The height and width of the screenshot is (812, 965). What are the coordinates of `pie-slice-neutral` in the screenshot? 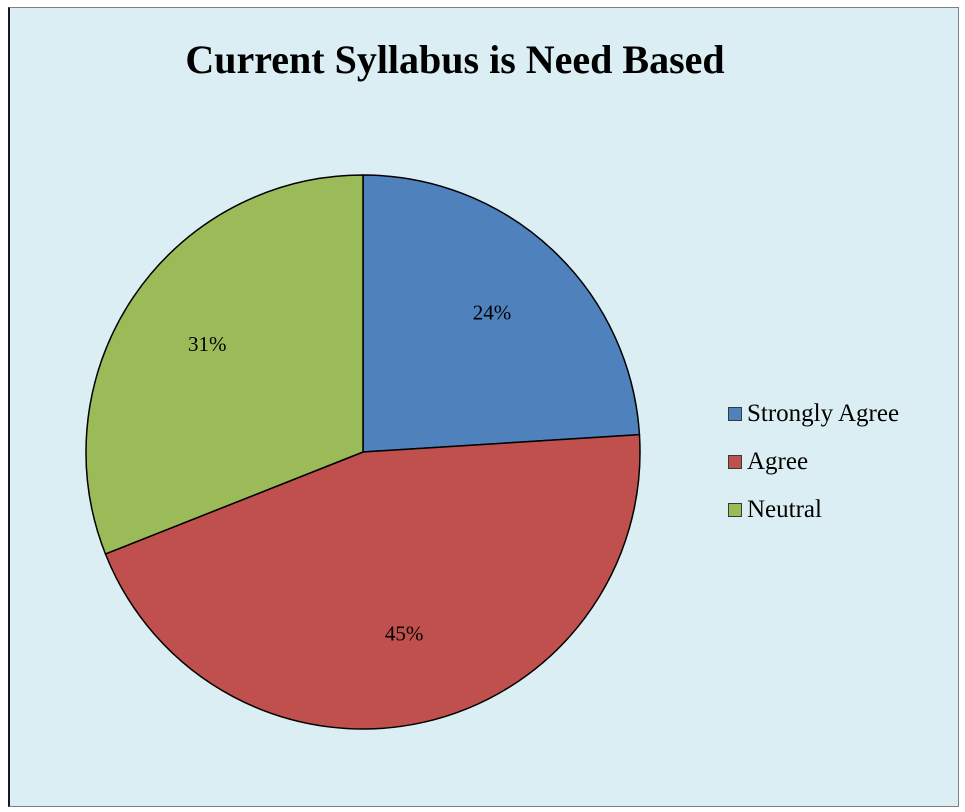 It's located at (224, 364).